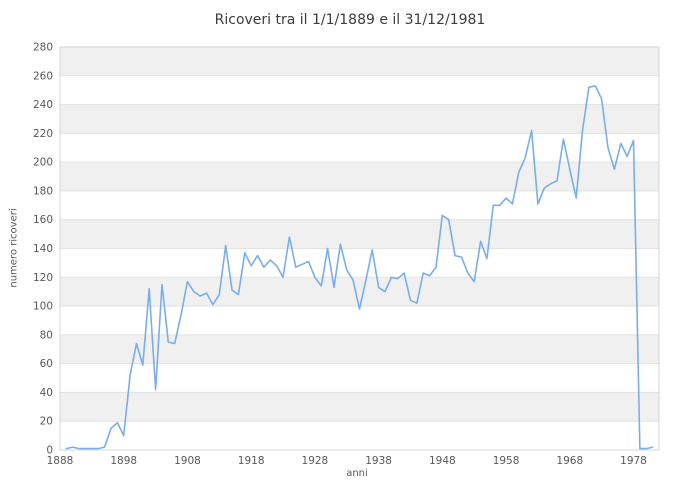 The height and width of the screenshot is (500, 700). Describe the element at coordinates (315, 461) in the screenshot. I see `x-tick-label: 1928` at that location.